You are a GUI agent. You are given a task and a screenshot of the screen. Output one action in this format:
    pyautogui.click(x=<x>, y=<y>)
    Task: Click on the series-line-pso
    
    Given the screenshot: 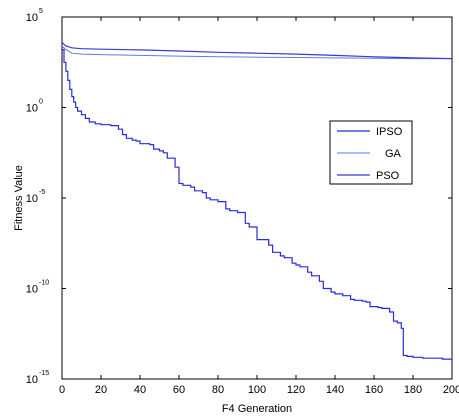 What is the action you would take?
    pyautogui.click(x=257, y=50)
    